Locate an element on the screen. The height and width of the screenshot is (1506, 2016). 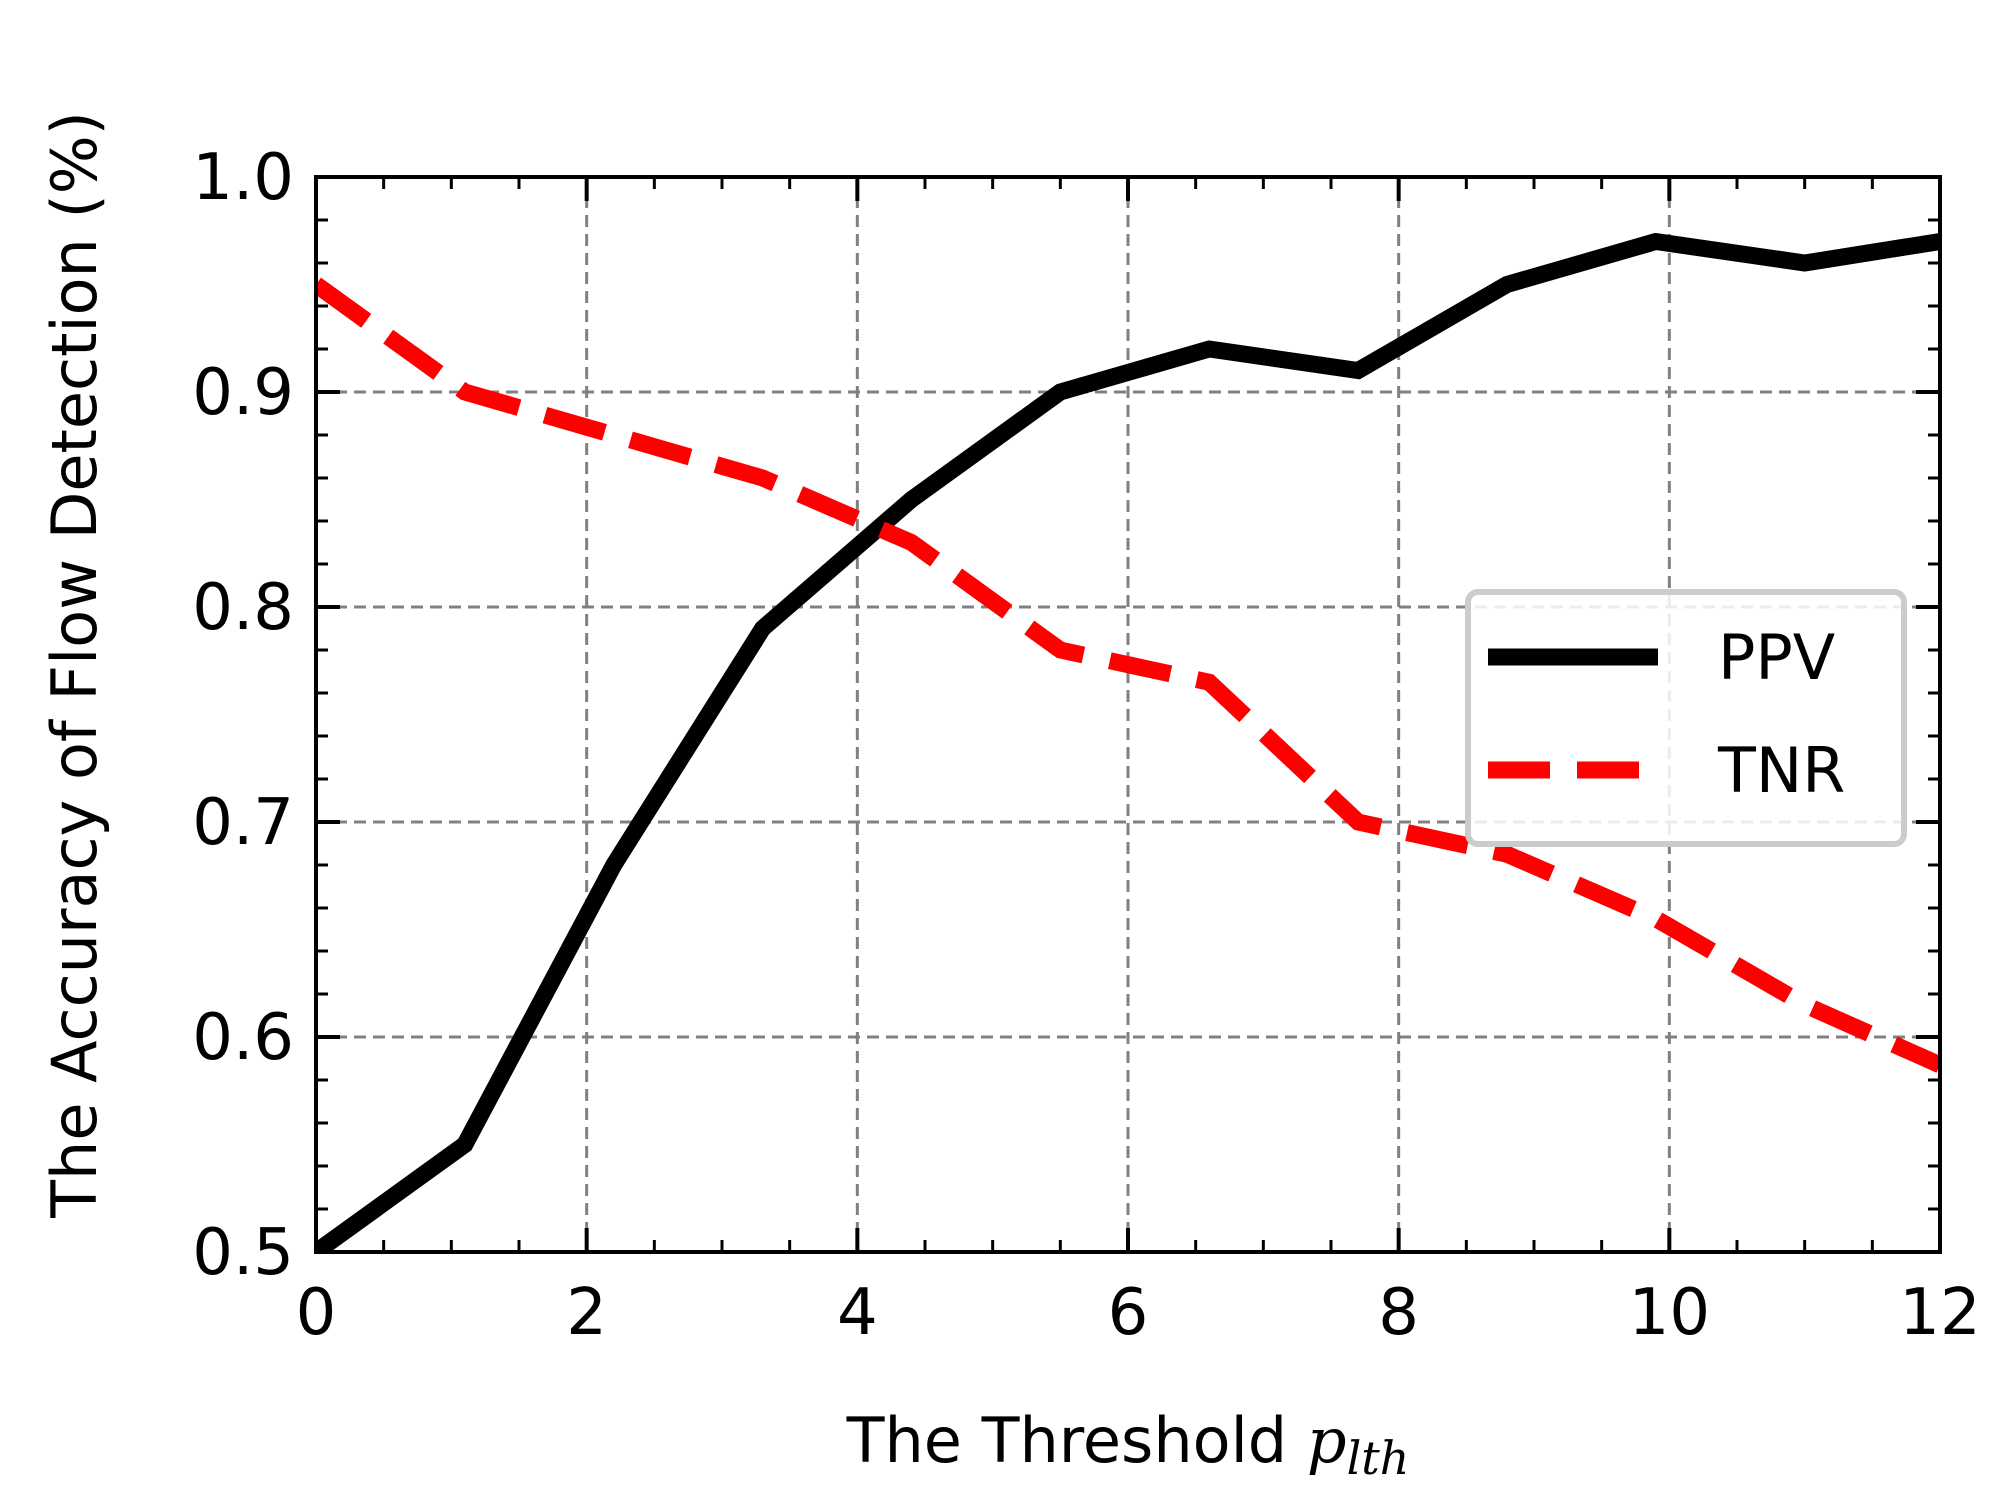
y-tick-label: 0.5 is located at coordinates (243, 1253).